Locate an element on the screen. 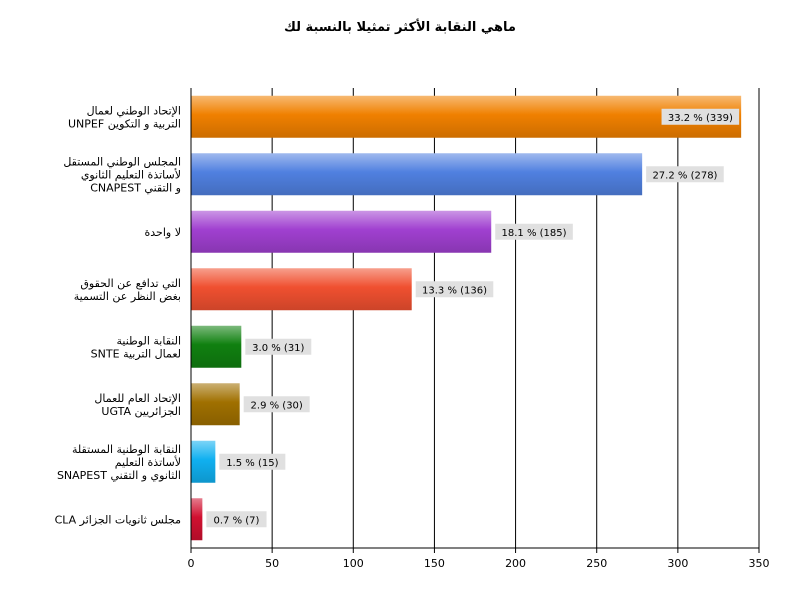  data-label: 18.1 % (185) is located at coordinates (534, 233).